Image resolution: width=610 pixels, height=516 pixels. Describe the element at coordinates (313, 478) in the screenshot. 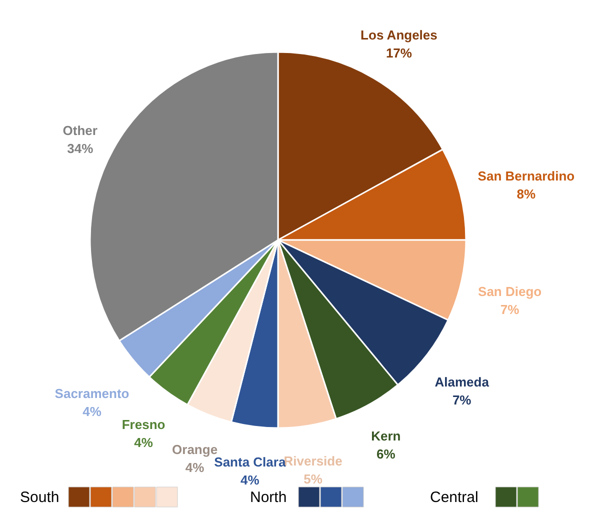

I see `data-label: 5%` at that location.